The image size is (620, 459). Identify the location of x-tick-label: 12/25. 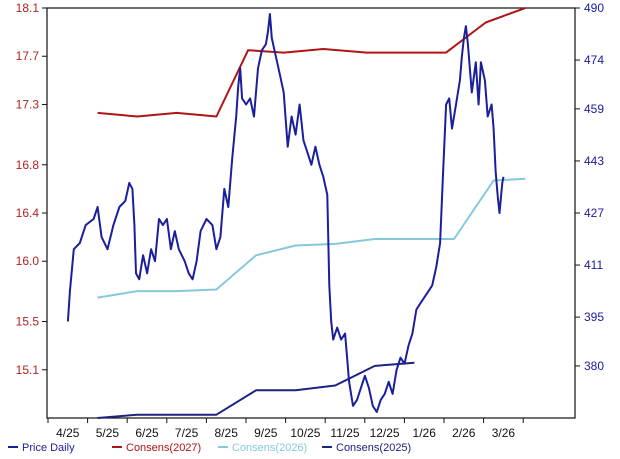
(385, 433).